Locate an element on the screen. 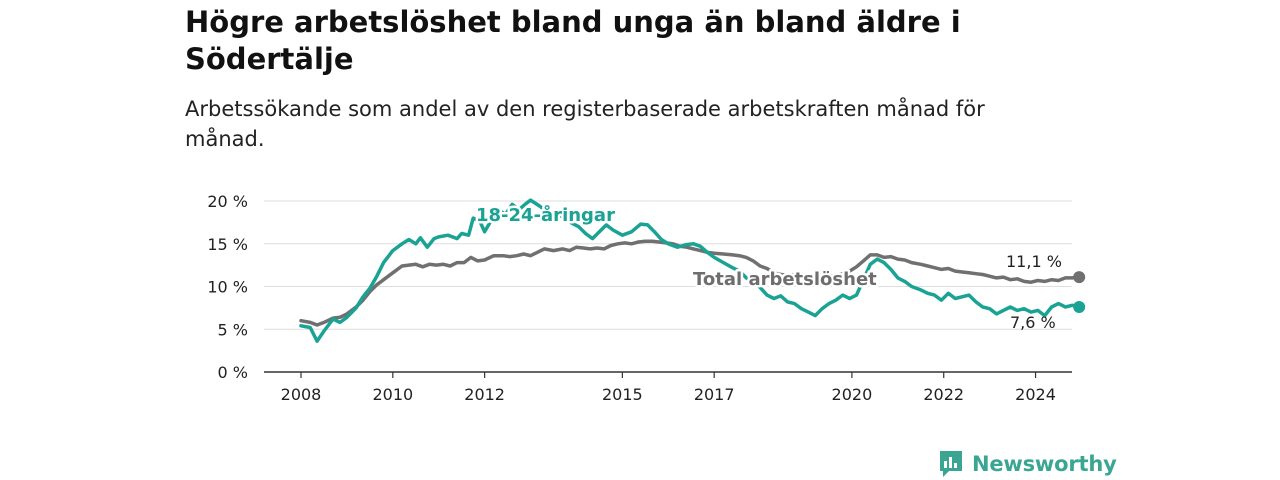  y-tick-label: 20 % is located at coordinates (227, 201).